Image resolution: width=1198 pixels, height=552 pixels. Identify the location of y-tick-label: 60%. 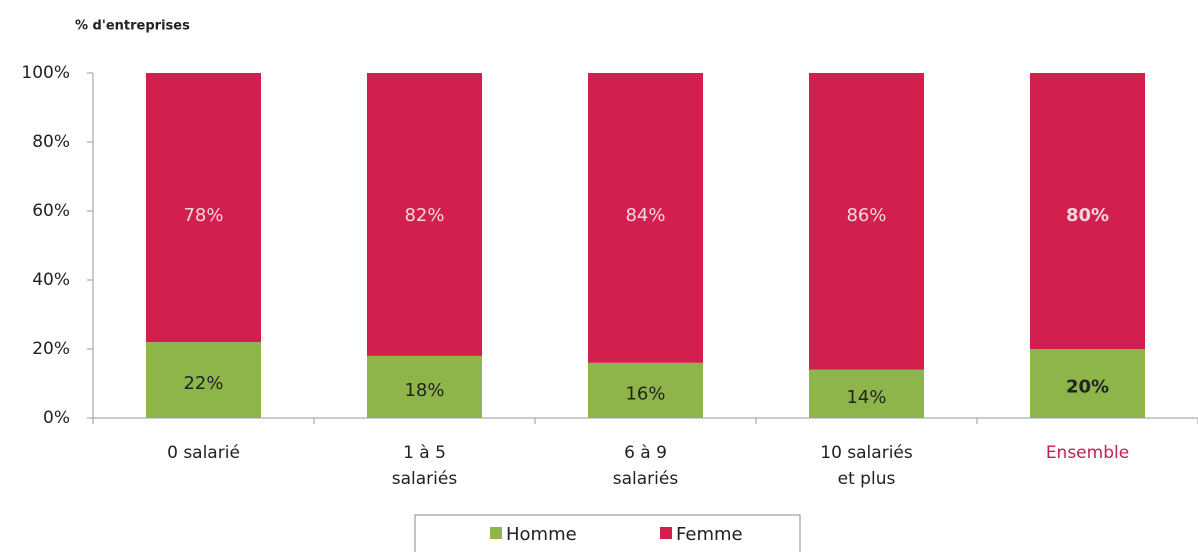
(51, 211).